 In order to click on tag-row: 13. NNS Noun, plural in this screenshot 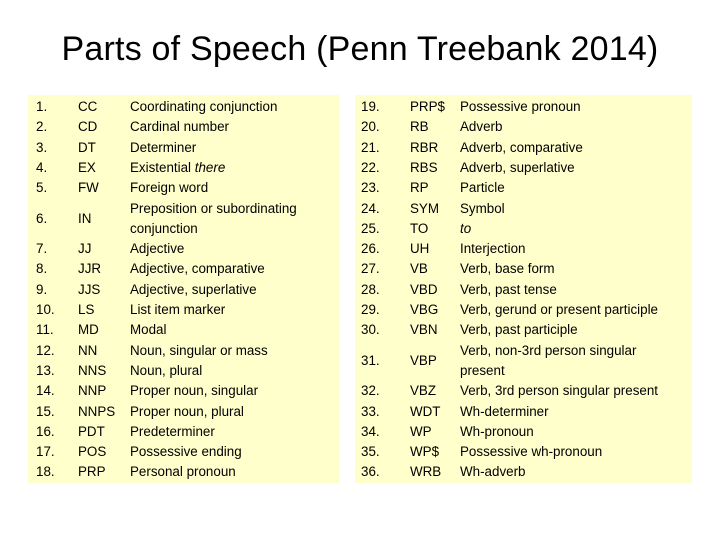, I will do `click(183, 371)`.